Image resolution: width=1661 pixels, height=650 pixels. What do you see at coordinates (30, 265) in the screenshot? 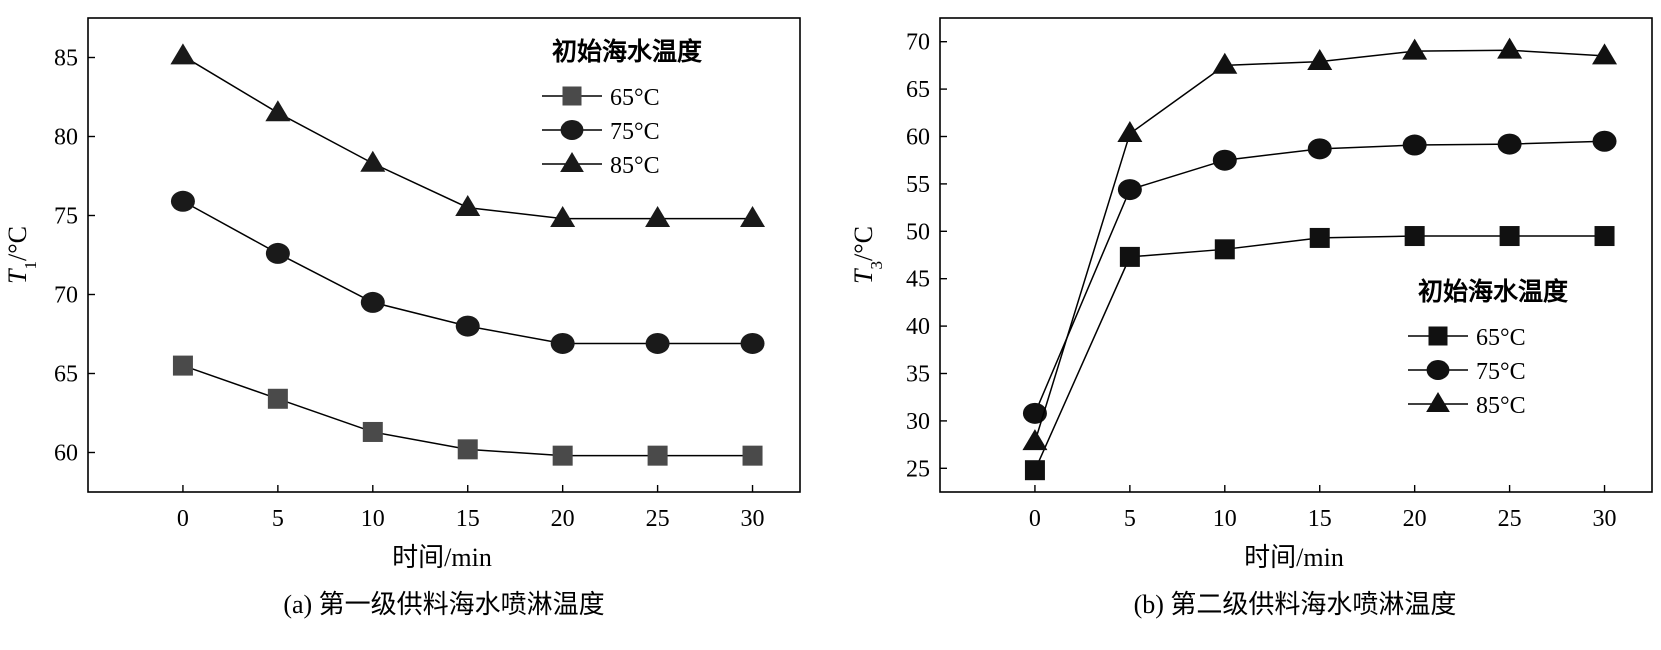
I see `y-axis-label-sub: 1` at bounding box center [30, 265].